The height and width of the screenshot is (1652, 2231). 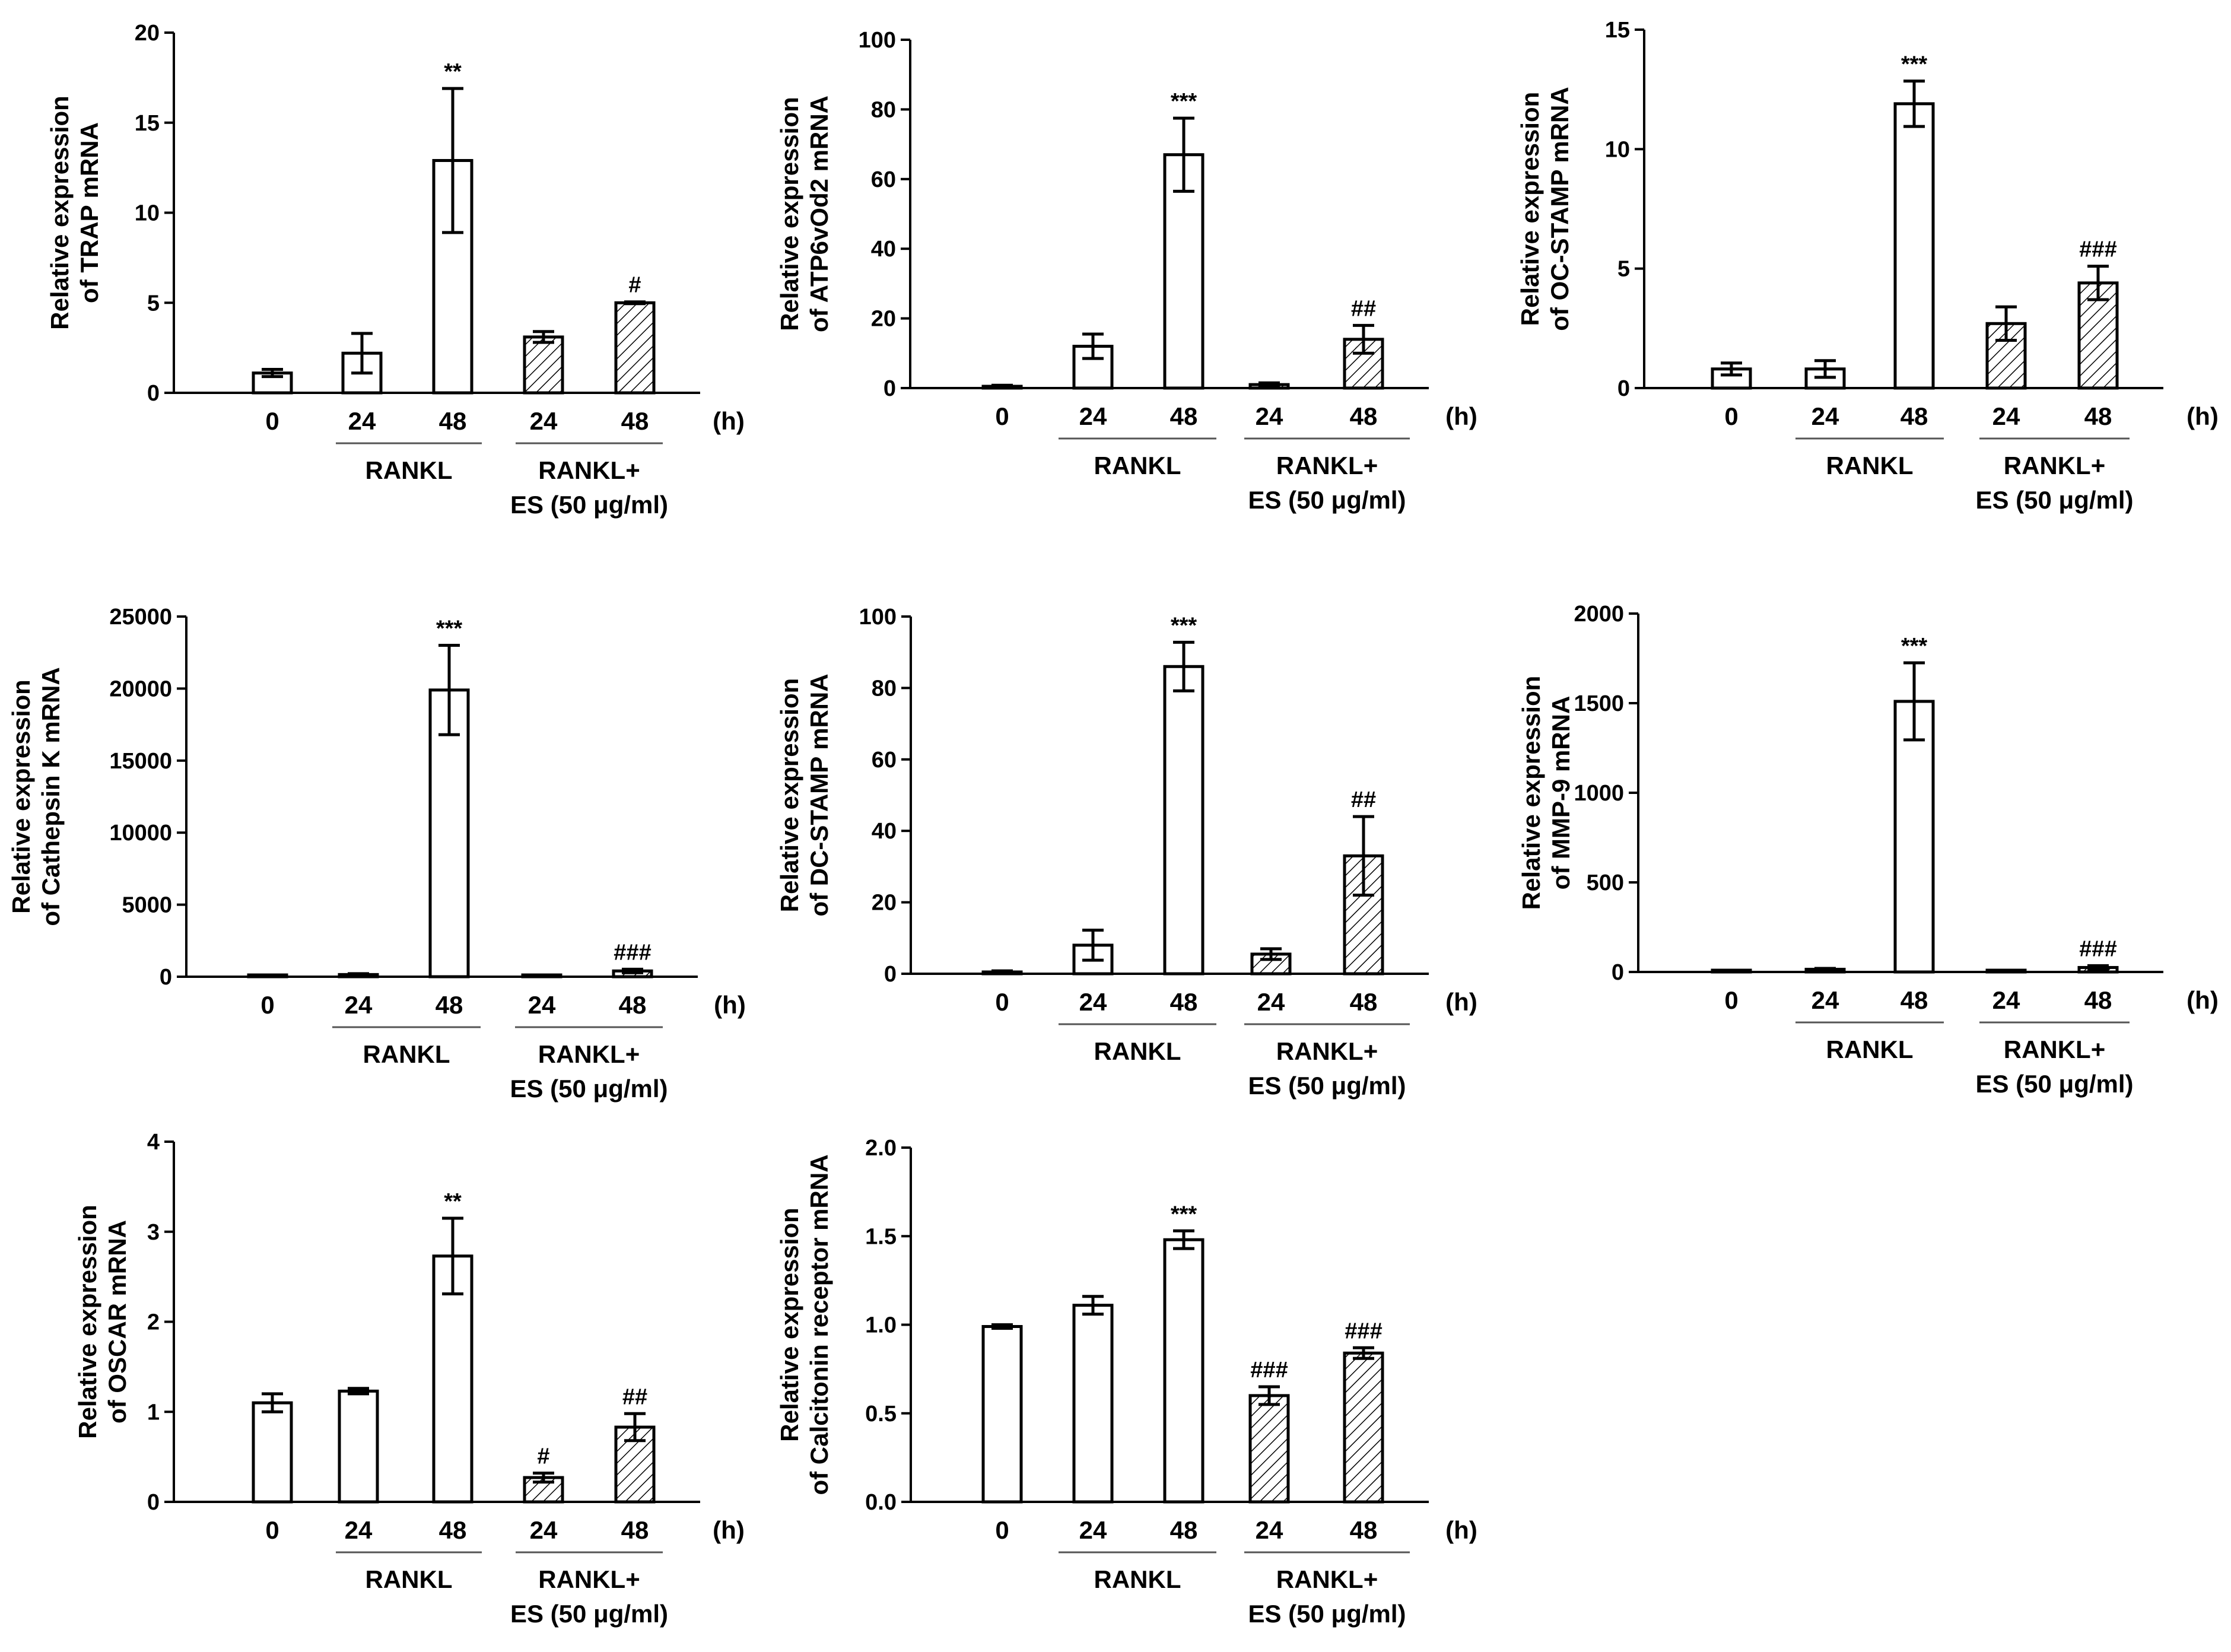 What do you see at coordinates (1599, 703) in the screenshot?
I see `y-tick-label: 1500` at bounding box center [1599, 703].